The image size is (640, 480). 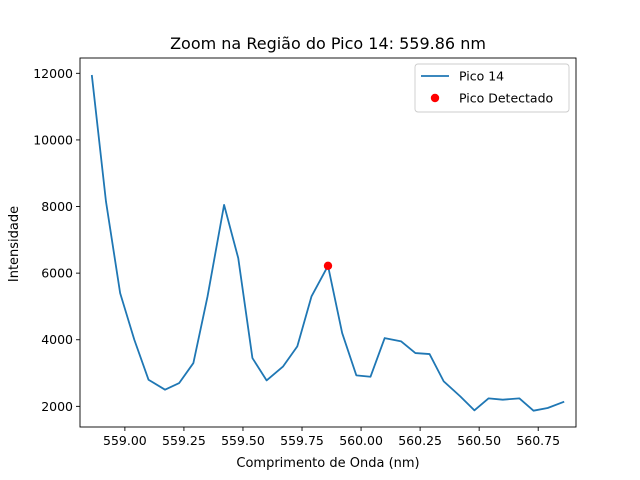 I want to click on x-axis-label: Comprimento de Onda (nm), so click(x=327, y=463).